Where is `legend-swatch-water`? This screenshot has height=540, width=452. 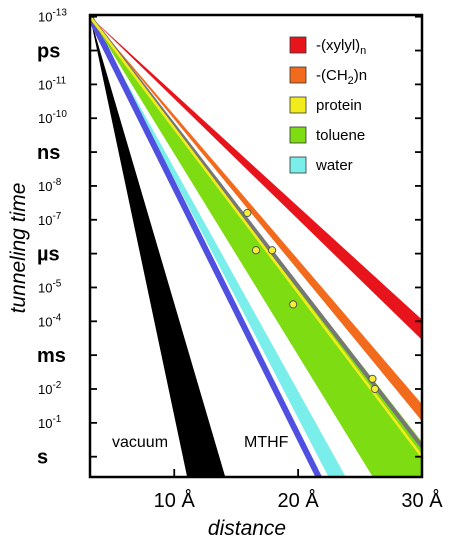 legend-swatch-water is located at coordinates (298, 165).